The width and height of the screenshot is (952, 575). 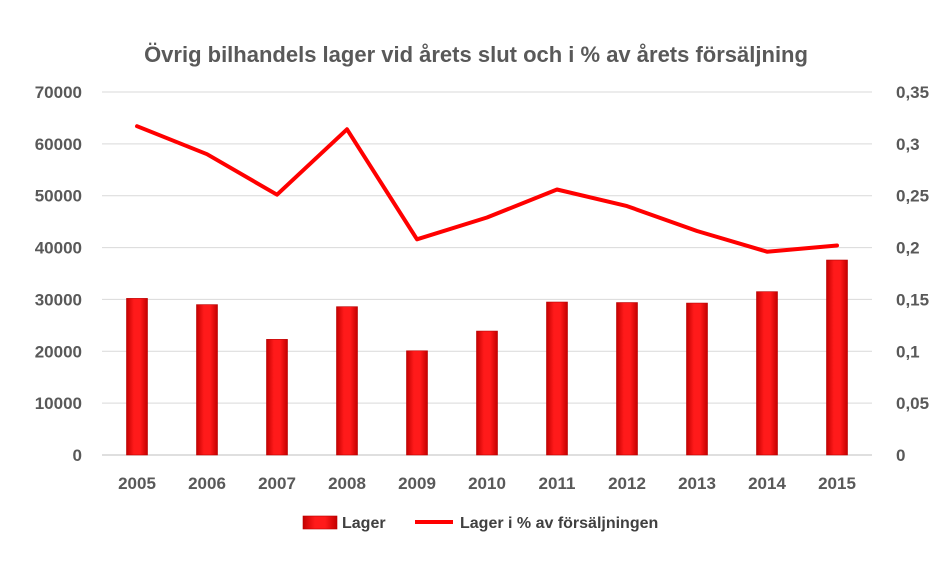 I want to click on right-tick-label: 0,25, so click(x=912, y=196).